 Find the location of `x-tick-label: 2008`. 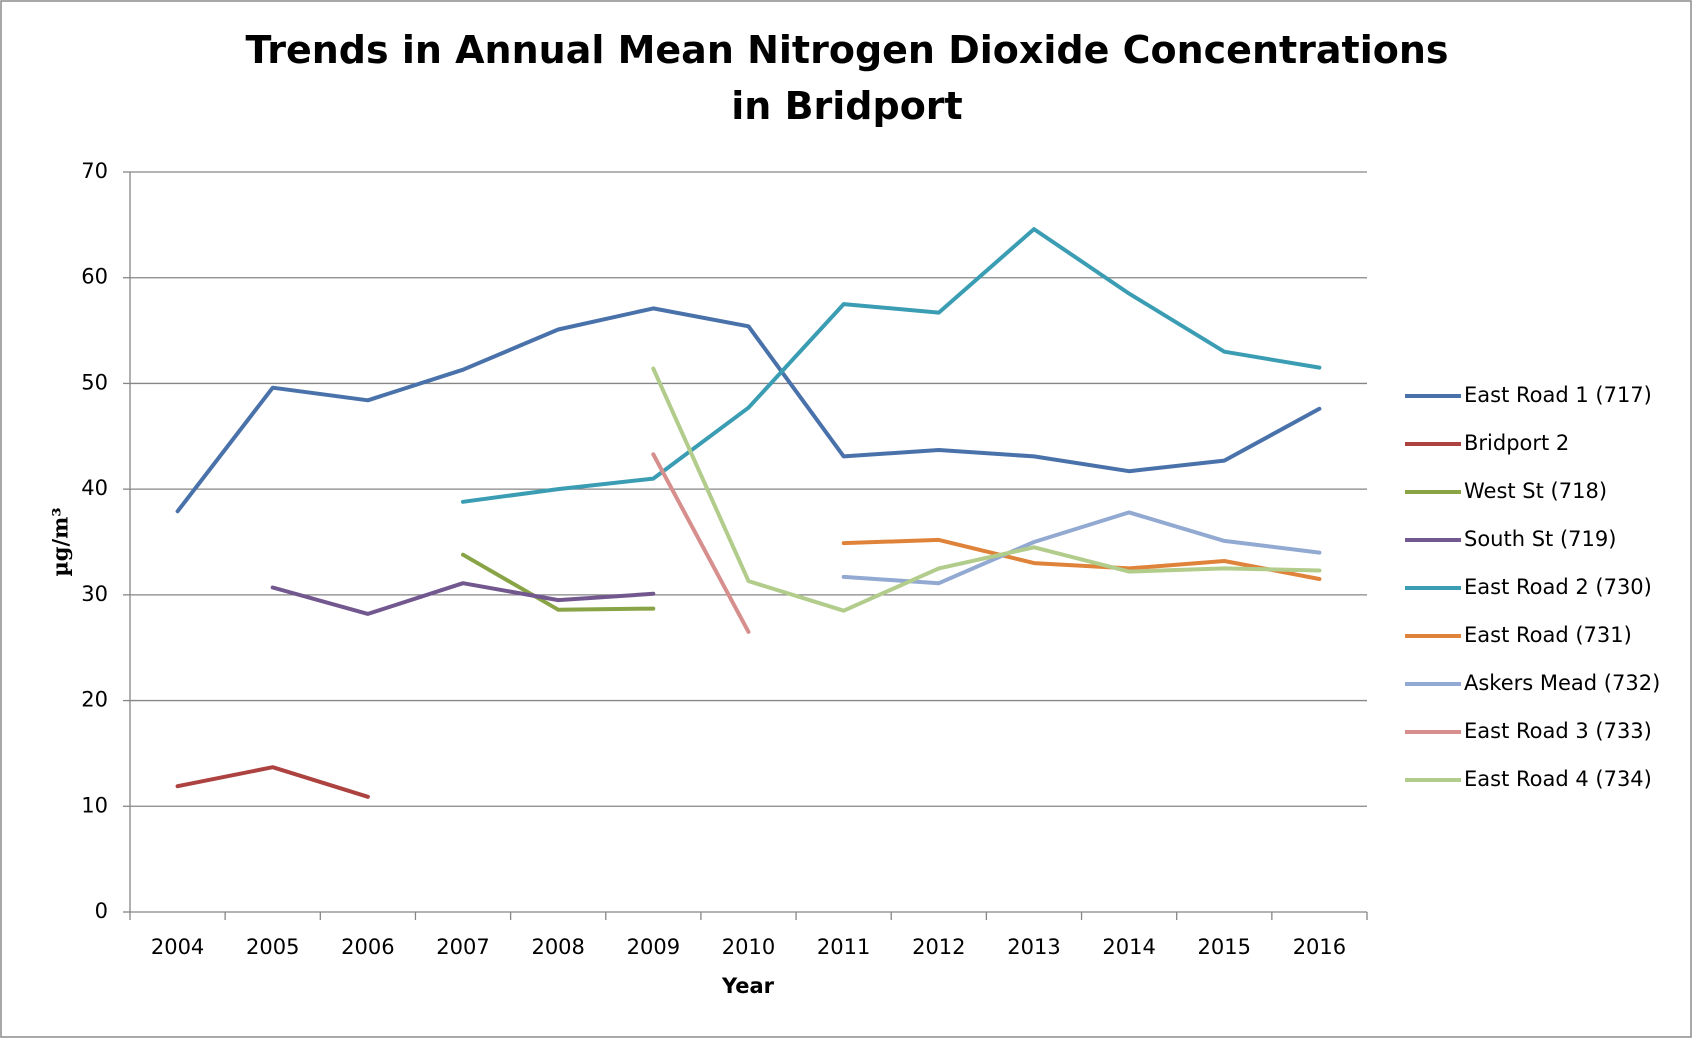

x-tick-label: 2008 is located at coordinates (557, 947).